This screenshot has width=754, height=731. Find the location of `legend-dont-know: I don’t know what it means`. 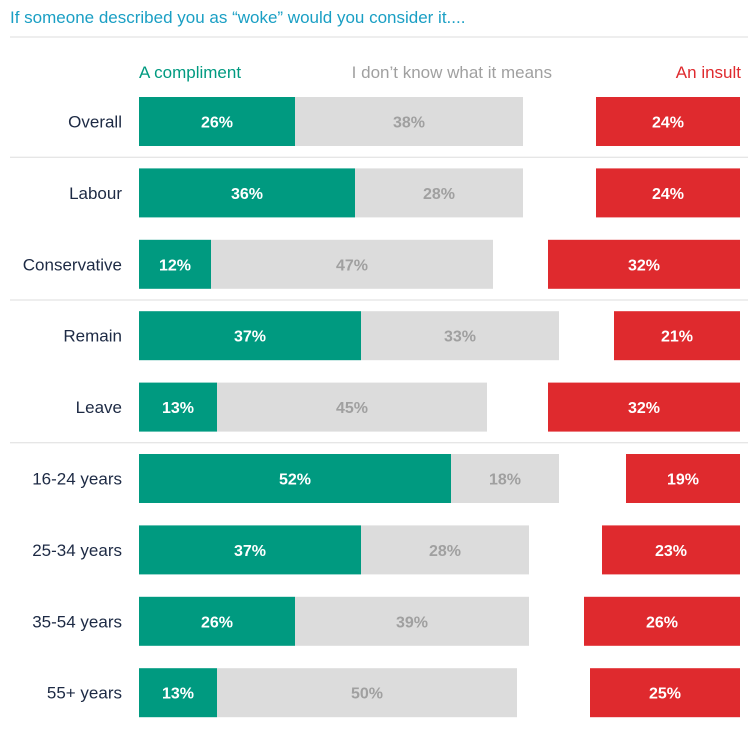

legend-dont-know: I don’t know what it means is located at coordinates (452, 72).